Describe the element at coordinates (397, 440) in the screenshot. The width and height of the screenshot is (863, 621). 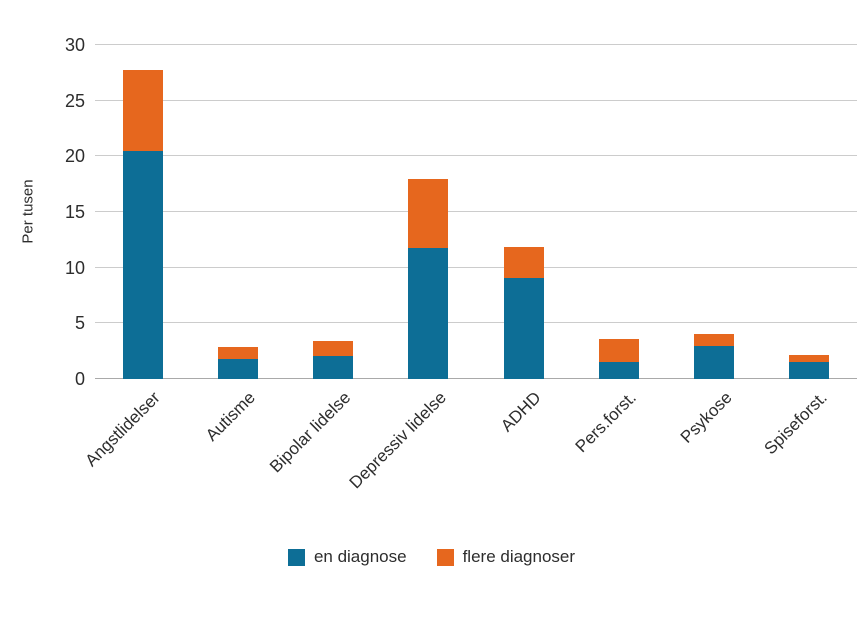
I see `x-axis-label: Depressiv lidelse` at that location.